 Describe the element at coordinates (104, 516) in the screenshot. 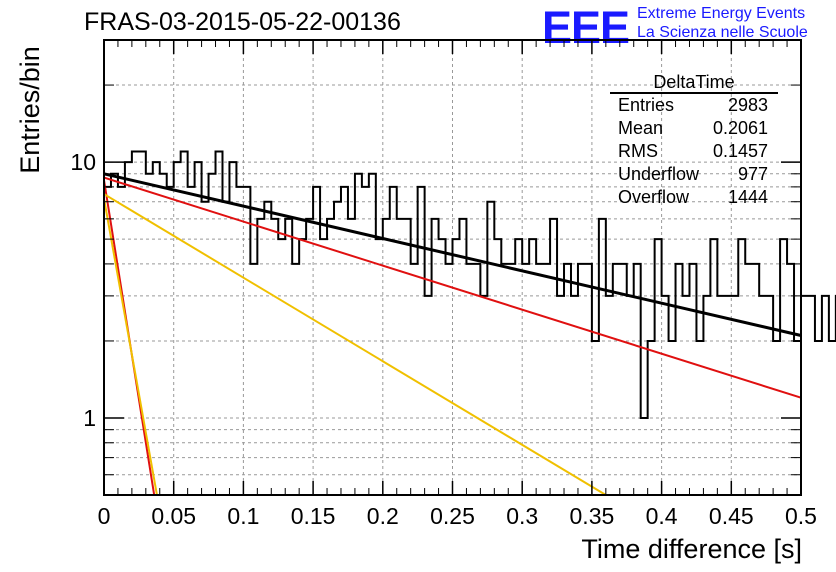

I see `x-tick-label: 0` at that location.